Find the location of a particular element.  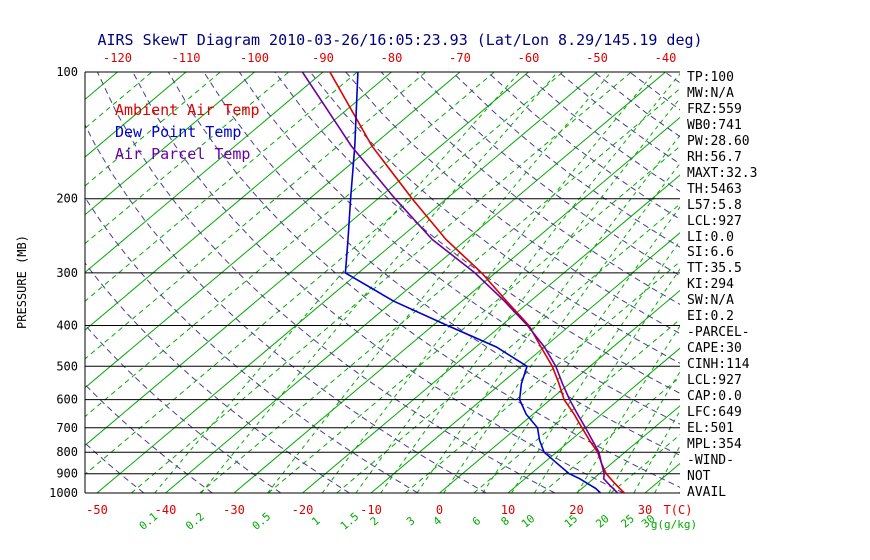

stat-line: NOT is located at coordinates (699, 476).